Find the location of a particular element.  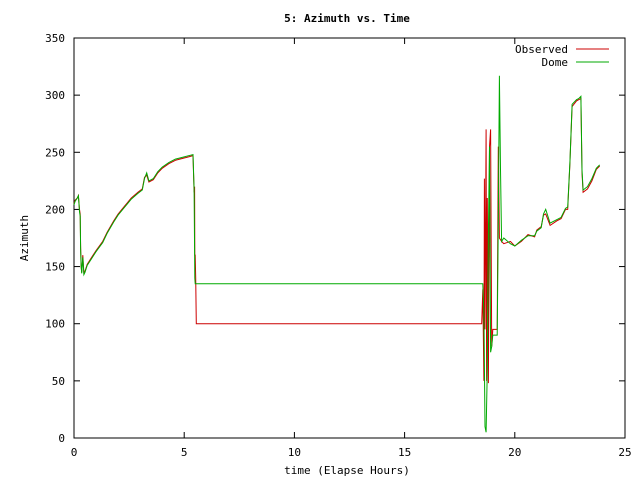

x-tick-label: 25 is located at coordinates (624, 452).